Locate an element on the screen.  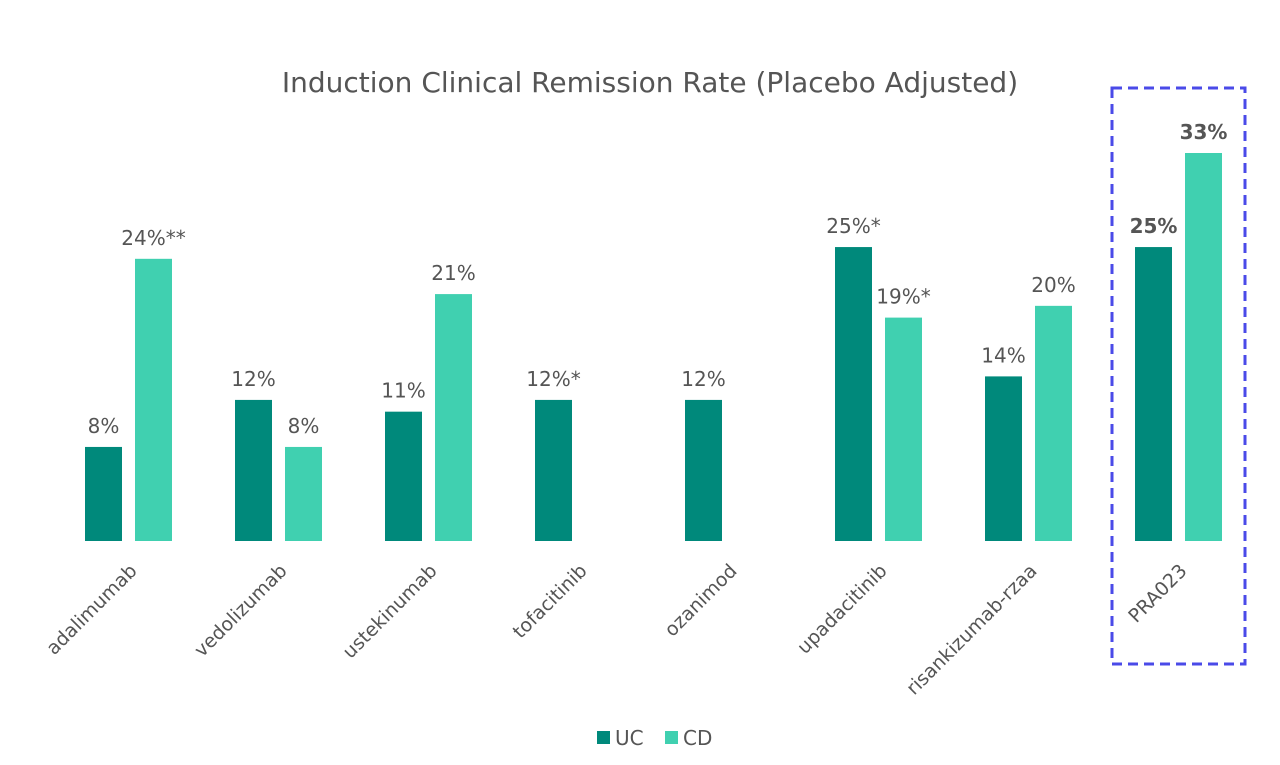
value-label: 20% is located at coordinates (1053, 285).